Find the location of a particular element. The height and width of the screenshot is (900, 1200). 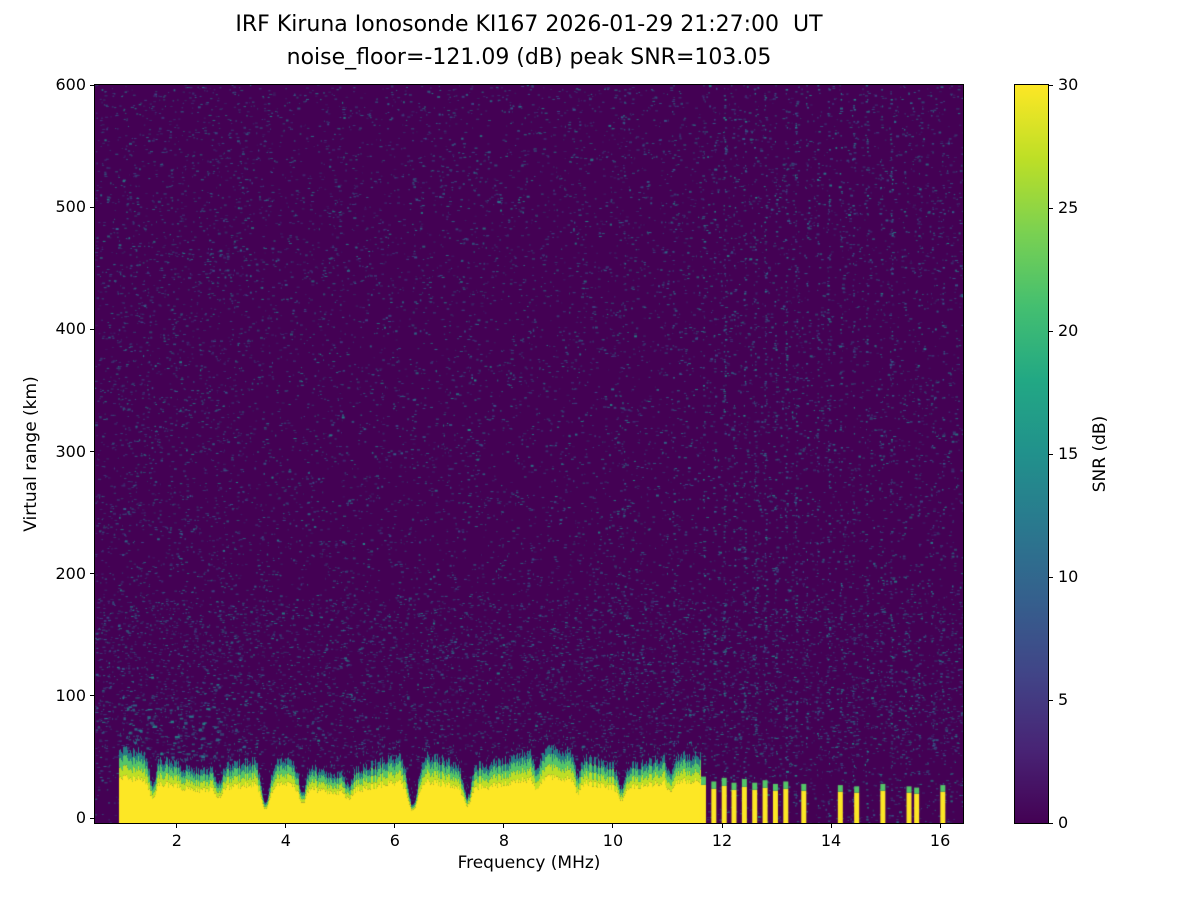

y-tick-label: 100 is located at coordinates (70, 695).